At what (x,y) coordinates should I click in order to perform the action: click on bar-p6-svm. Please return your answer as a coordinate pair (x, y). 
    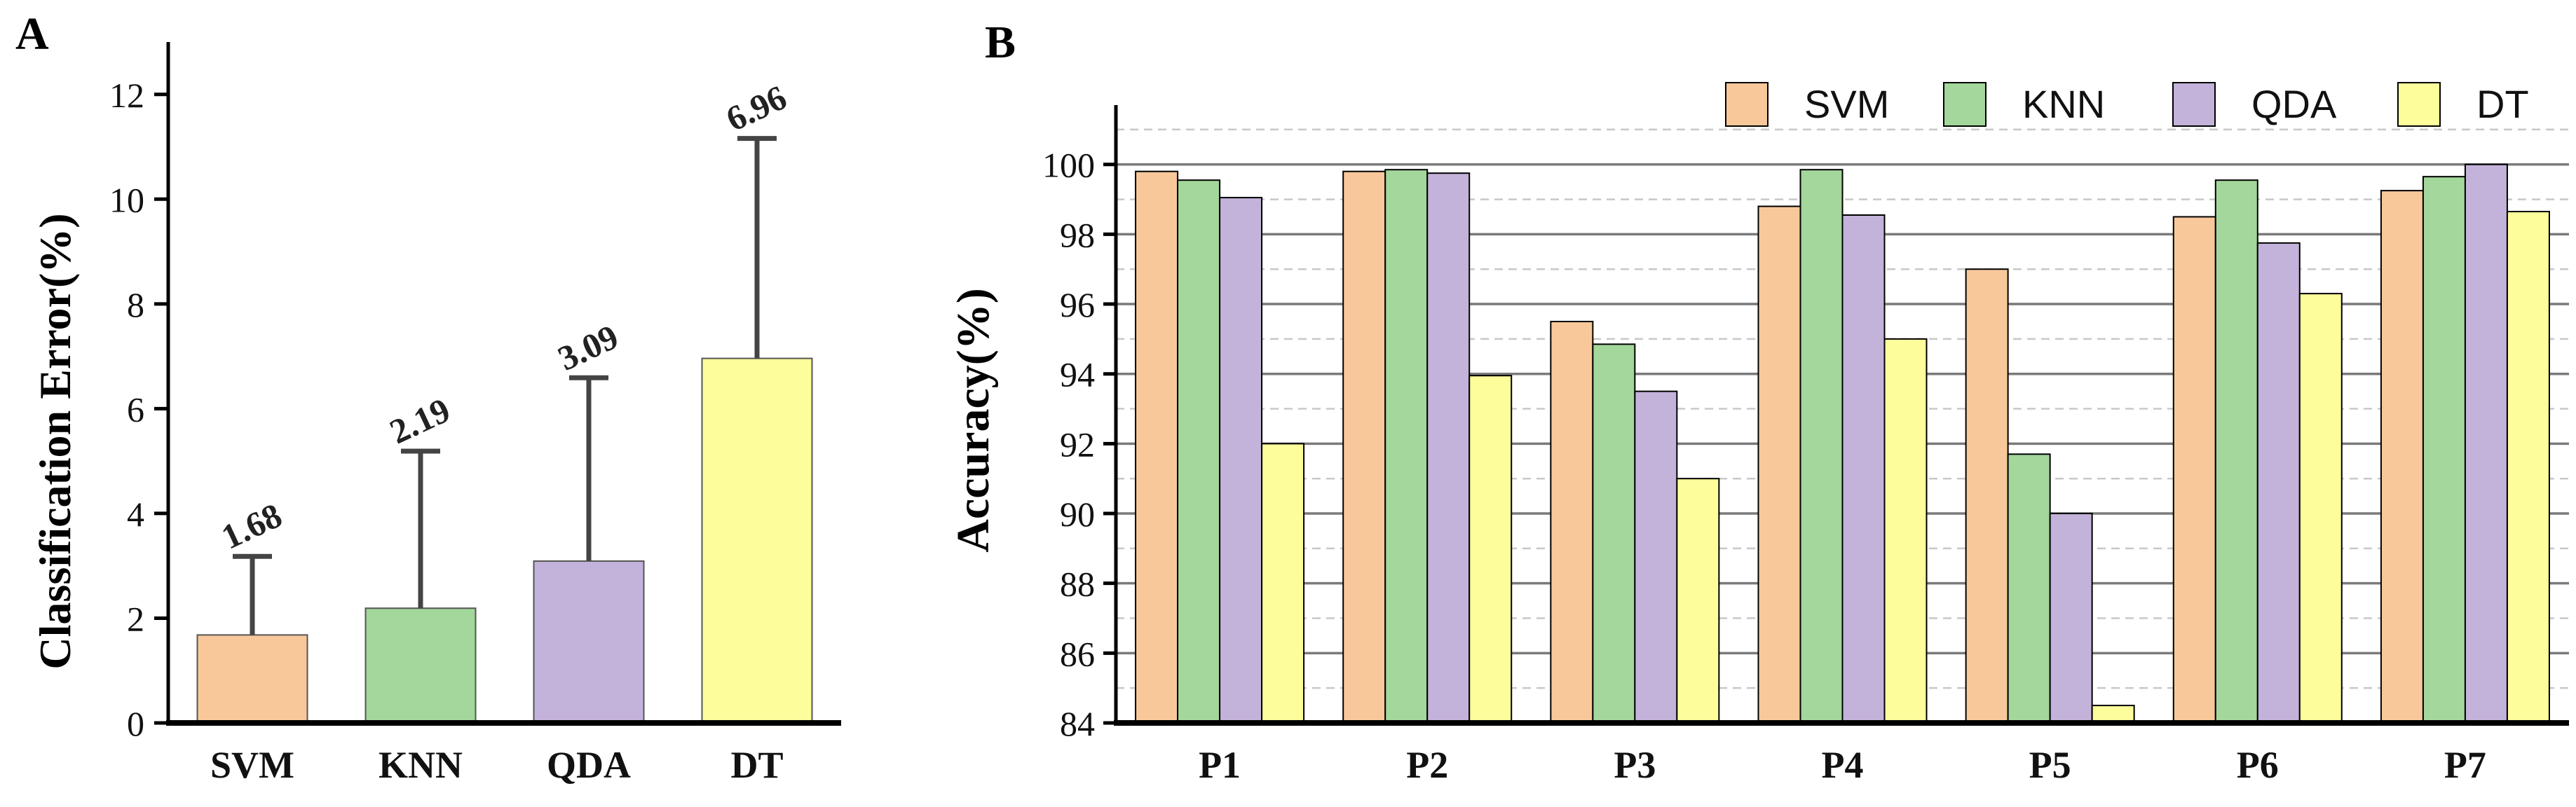
    Looking at the image, I should click on (2194, 470).